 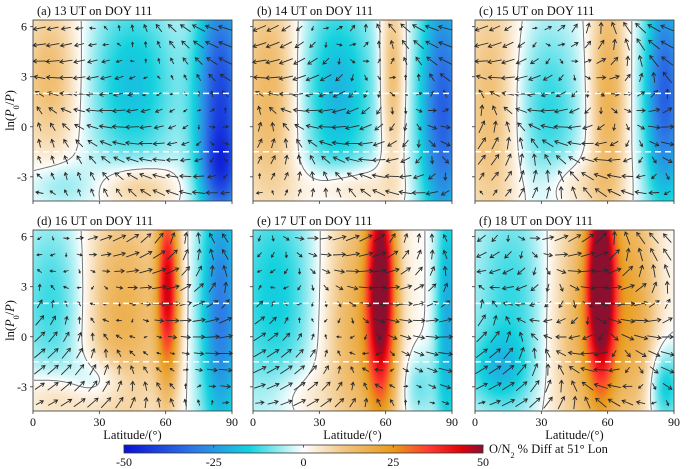 I want to click on y-tick-label: 3, so click(x=24, y=77).